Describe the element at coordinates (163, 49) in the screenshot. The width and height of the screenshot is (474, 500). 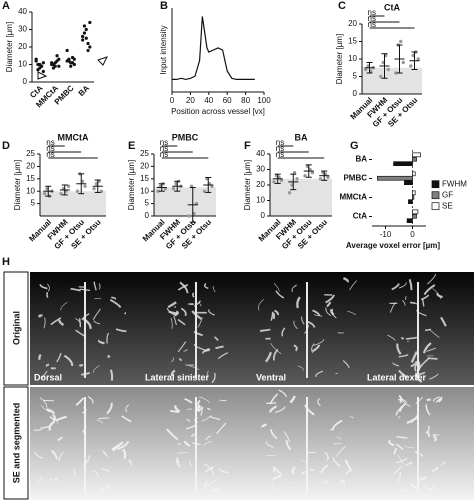
I see `y-axis-label: Input intensity` at that location.